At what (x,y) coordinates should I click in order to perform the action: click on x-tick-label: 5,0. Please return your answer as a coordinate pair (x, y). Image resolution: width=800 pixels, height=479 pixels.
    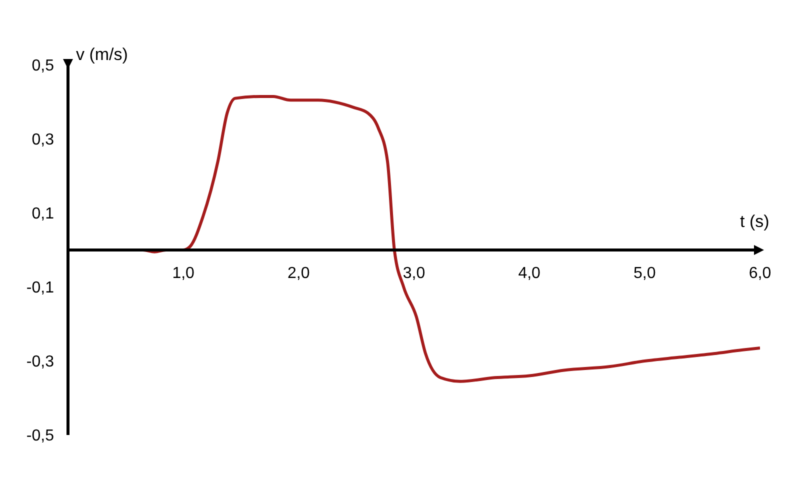
    Looking at the image, I should click on (645, 273).